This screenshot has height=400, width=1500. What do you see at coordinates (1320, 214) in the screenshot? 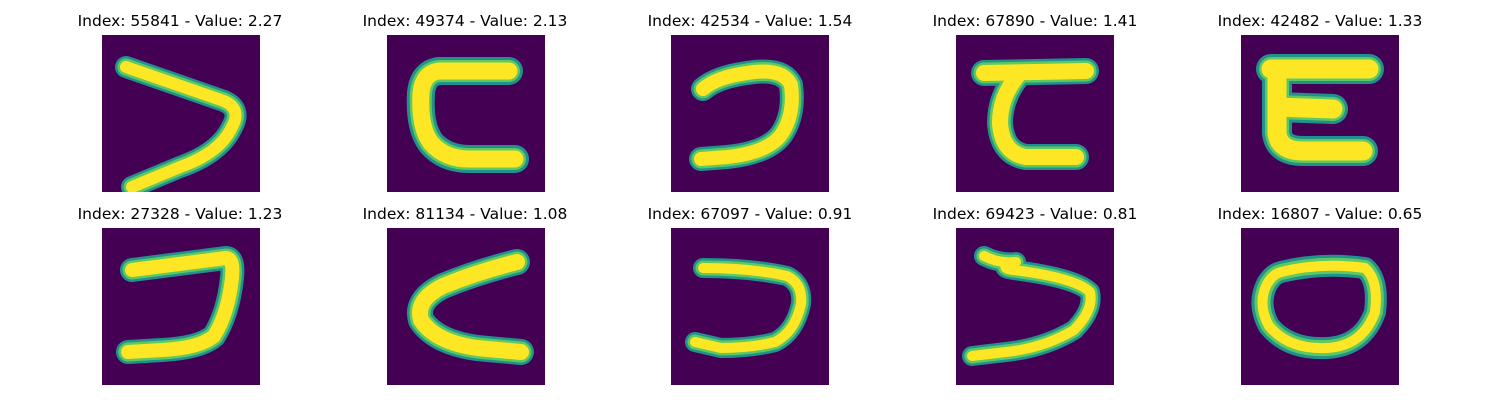
I see `panel-title: Index: 16807 - Value: 0.65` at bounding box center [1320, 214].